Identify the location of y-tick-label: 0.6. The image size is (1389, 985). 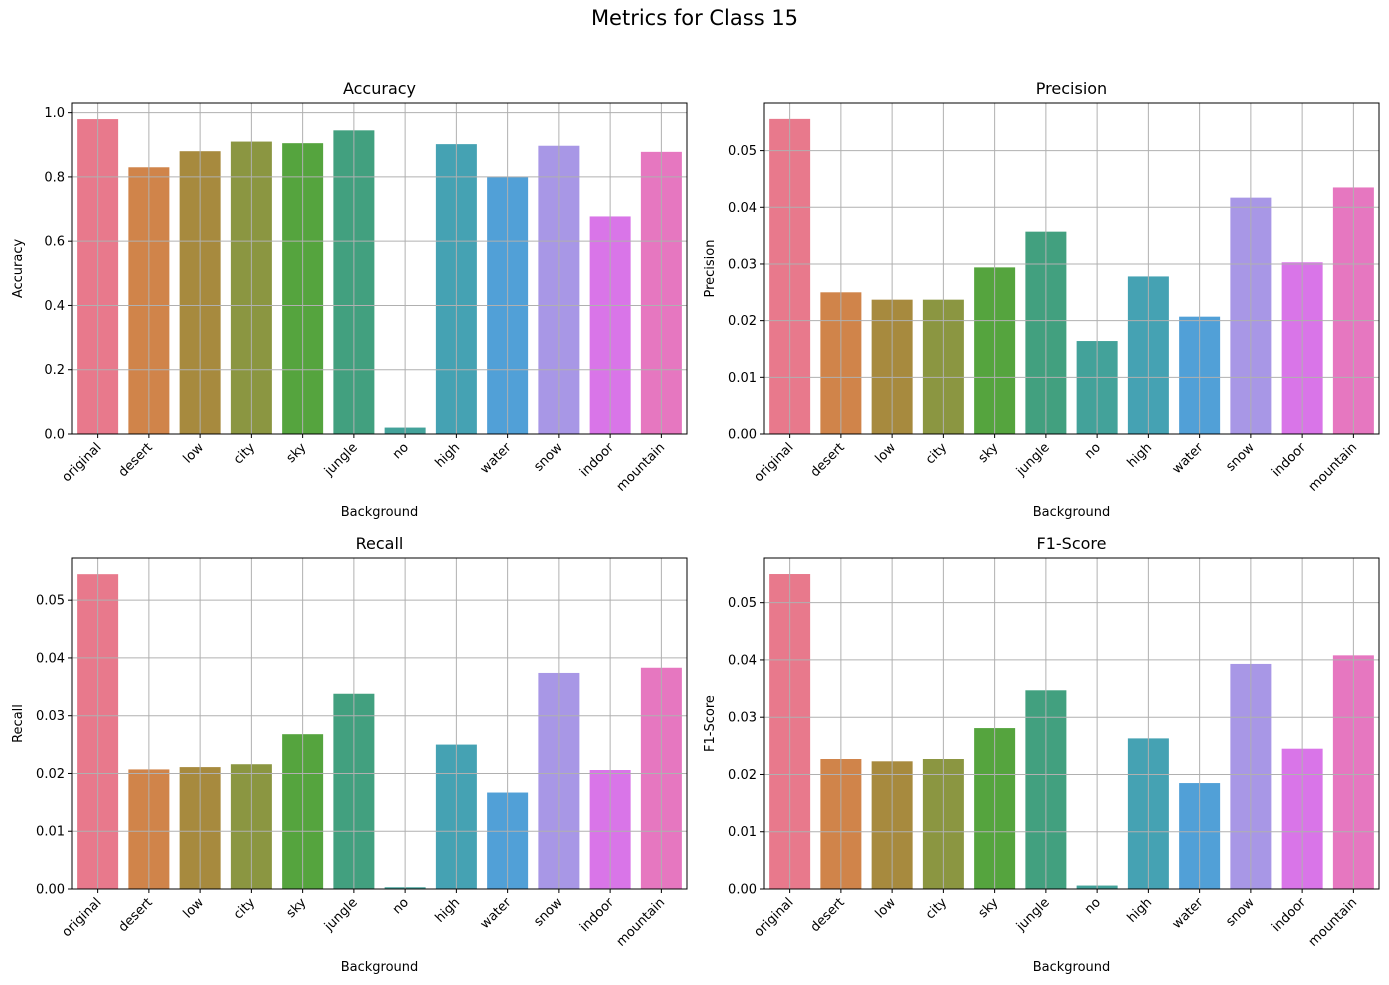
(54, 242).